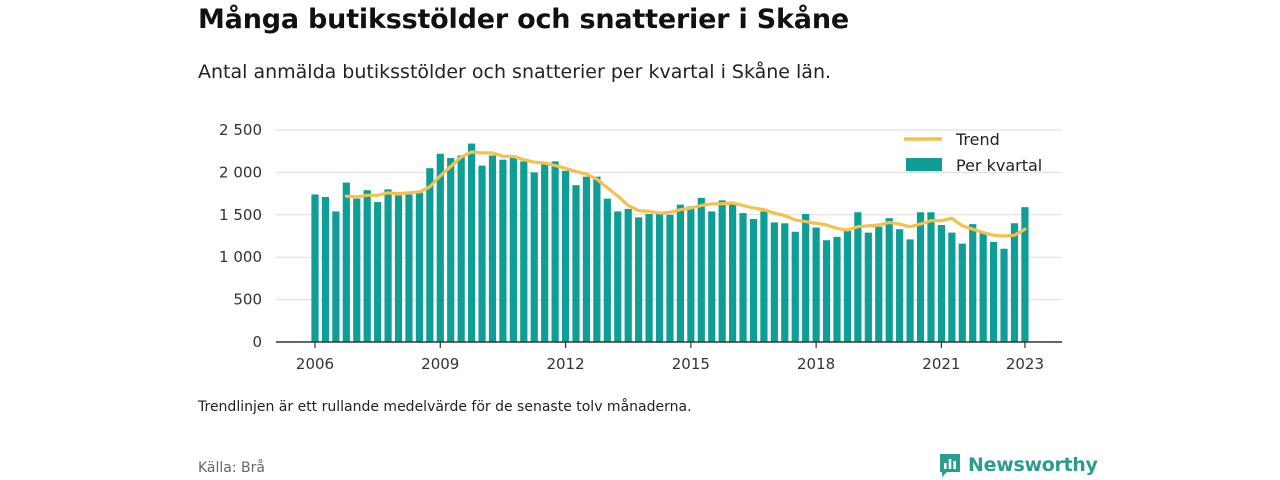  I want to click on y-tick-label: 2 500, so click(240, 130).